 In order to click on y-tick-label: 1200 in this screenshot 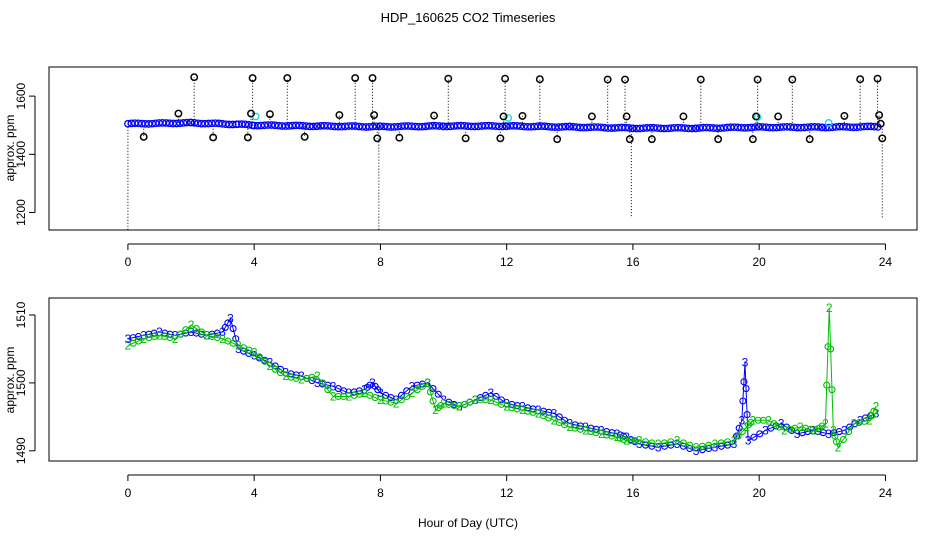, I will do `click(21, 212)`.